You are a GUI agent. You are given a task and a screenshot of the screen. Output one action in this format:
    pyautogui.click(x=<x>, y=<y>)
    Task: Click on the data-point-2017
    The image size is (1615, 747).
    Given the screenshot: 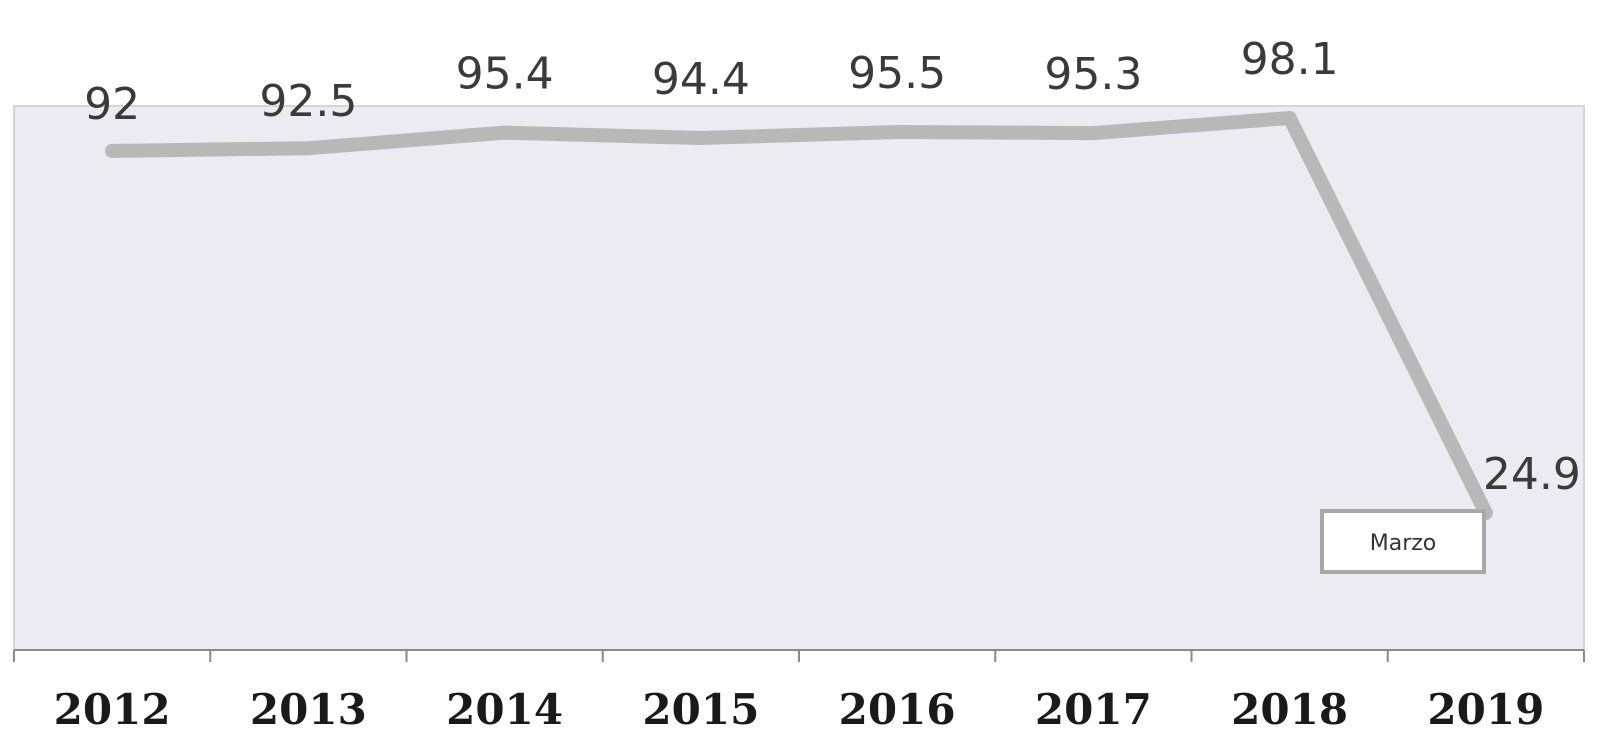 What is the action you would take?
    pyautogui.click(x=1093, y=133)
    